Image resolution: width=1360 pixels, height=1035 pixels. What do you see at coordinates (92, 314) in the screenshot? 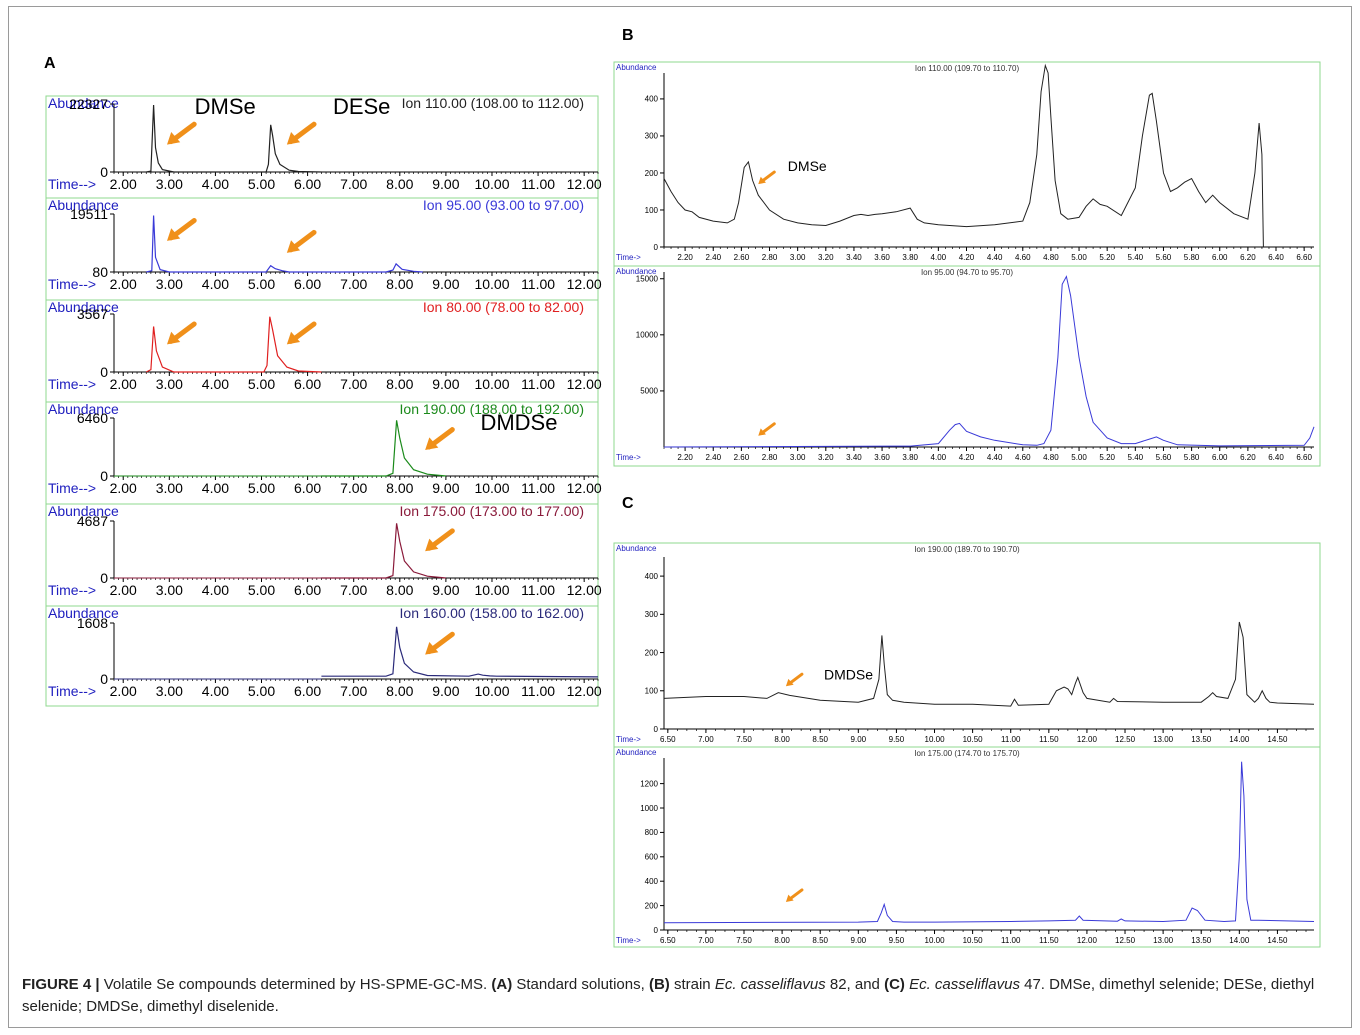
I see `y-tick-label: 3567` at bounding box center [92, 314].